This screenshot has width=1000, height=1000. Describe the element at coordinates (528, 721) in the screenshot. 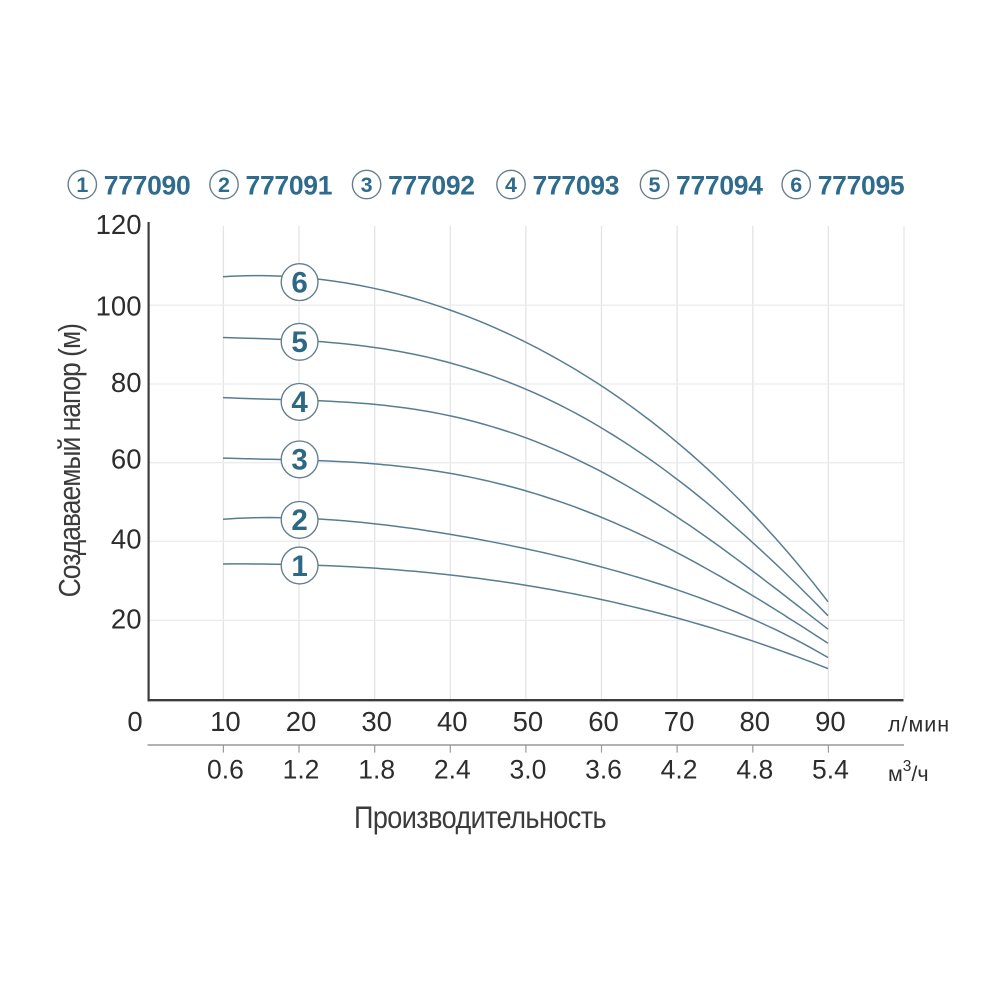

I see `svg-text: 50` at that location.